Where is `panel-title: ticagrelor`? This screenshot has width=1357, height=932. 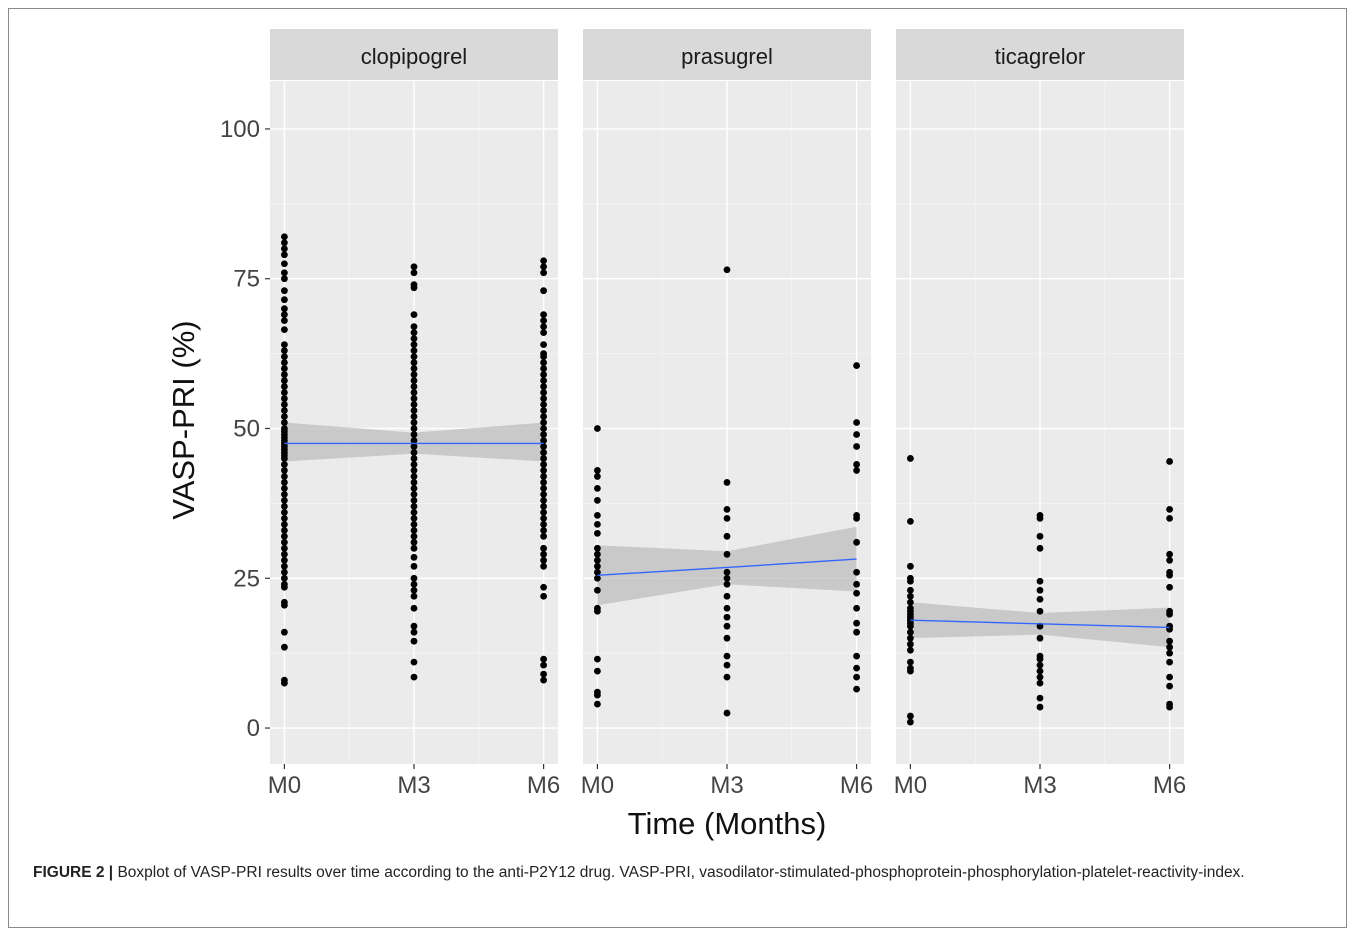
panel-title: ticagrelor is located at coordinates (1040, 56).